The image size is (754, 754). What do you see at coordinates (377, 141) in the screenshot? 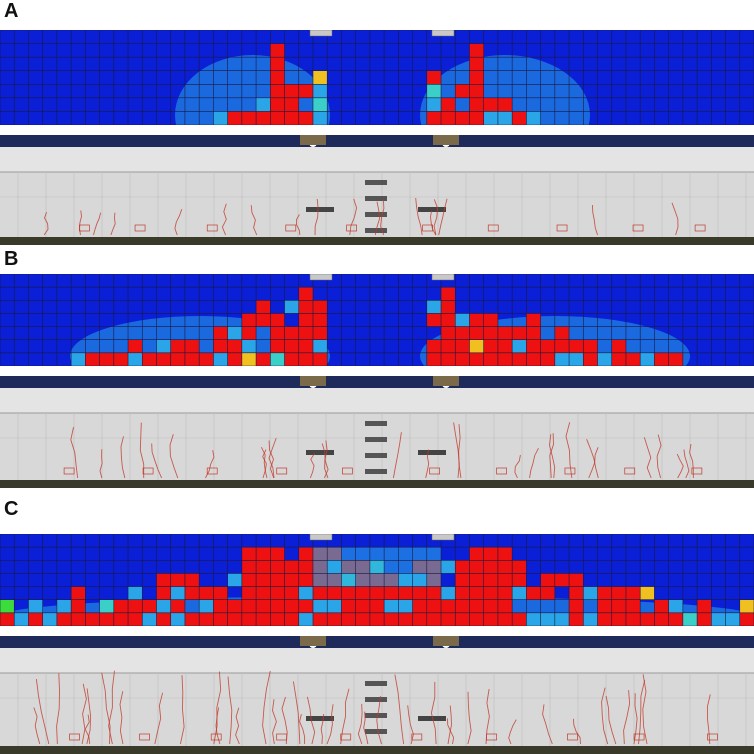
I see `tarp-strip` at bounding box center [377, 141].